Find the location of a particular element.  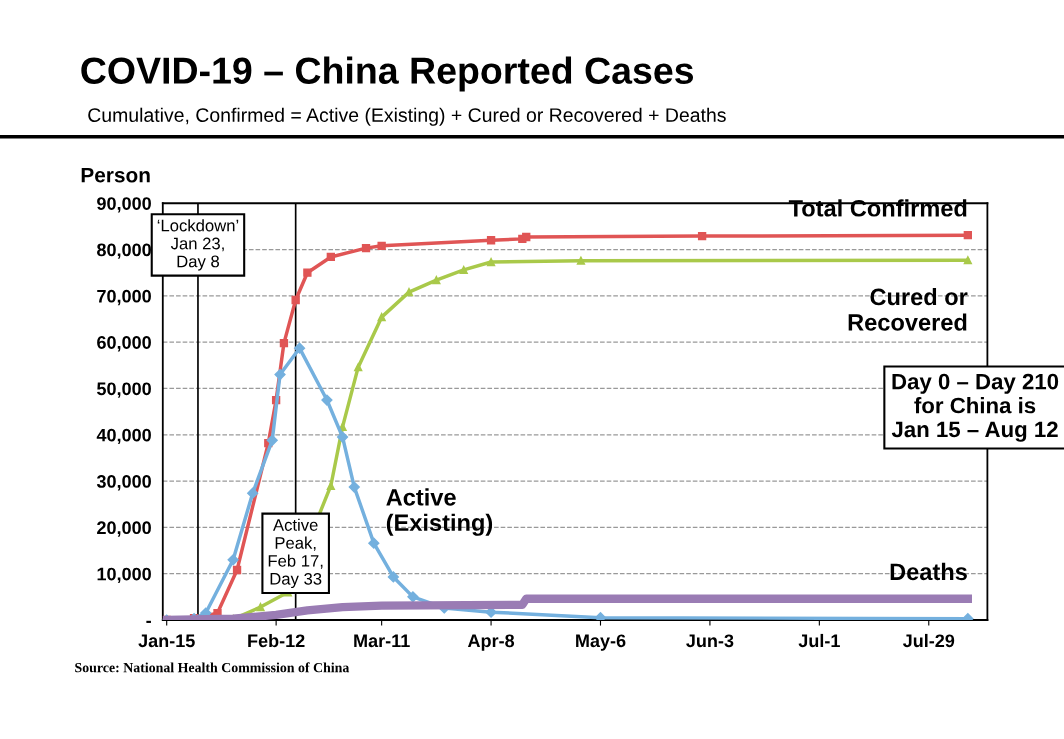

y-axis-title: Person is located at coordinates (115, 175).